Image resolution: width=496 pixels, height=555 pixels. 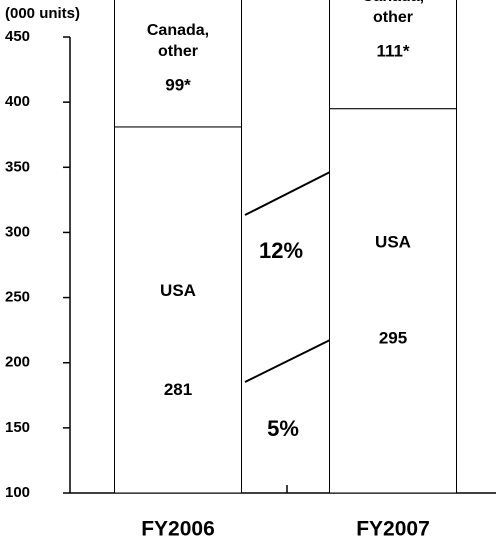 What do you see at coordinates (17, 166) in the screenshot?
I see `y-tick-label: 350` at bounding box center [17, 166].